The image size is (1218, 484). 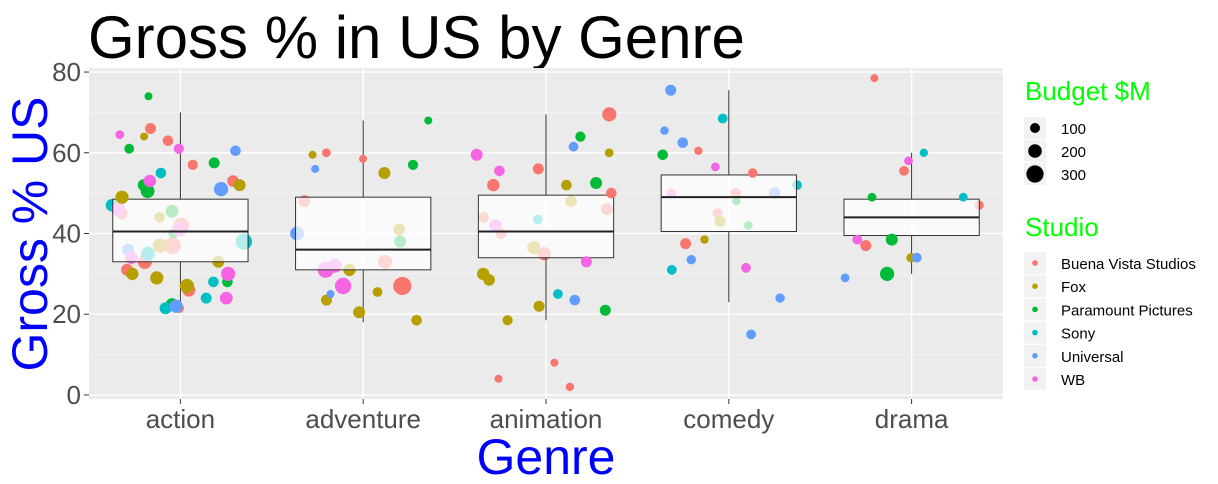 I want to click on size-legend-title: Budget $M, so click(x=1088, y=91).